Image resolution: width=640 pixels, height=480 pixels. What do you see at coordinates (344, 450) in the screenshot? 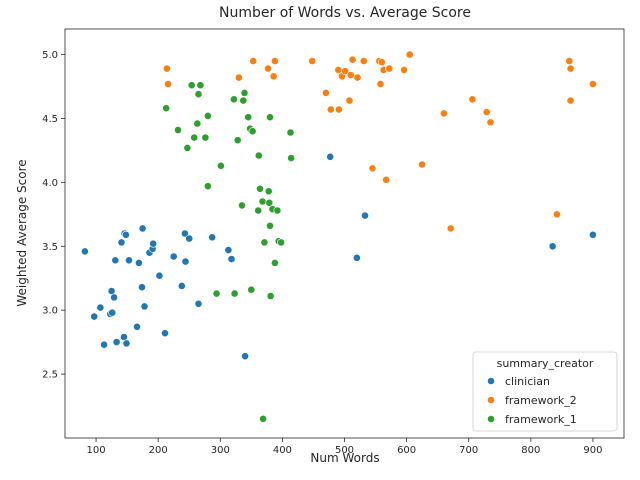
I see `x-tick-label: 500` at bounding box center [344, 450].